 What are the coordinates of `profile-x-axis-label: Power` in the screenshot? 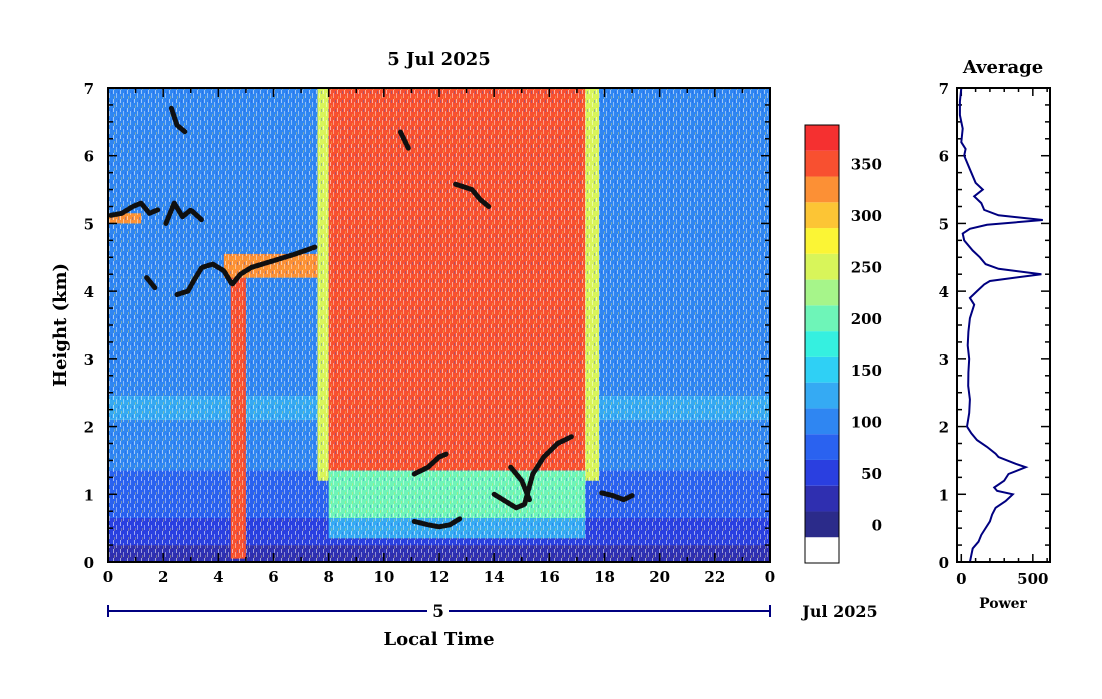 It's located at (1003, 604).